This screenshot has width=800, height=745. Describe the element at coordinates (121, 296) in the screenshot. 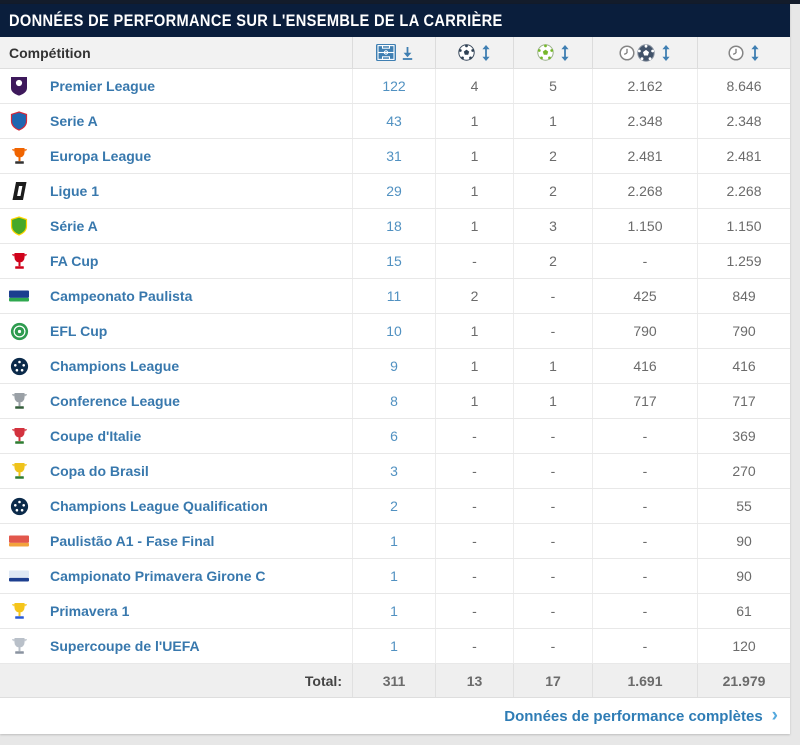

I see `competition-link: Campeonato Paulista` at that location.